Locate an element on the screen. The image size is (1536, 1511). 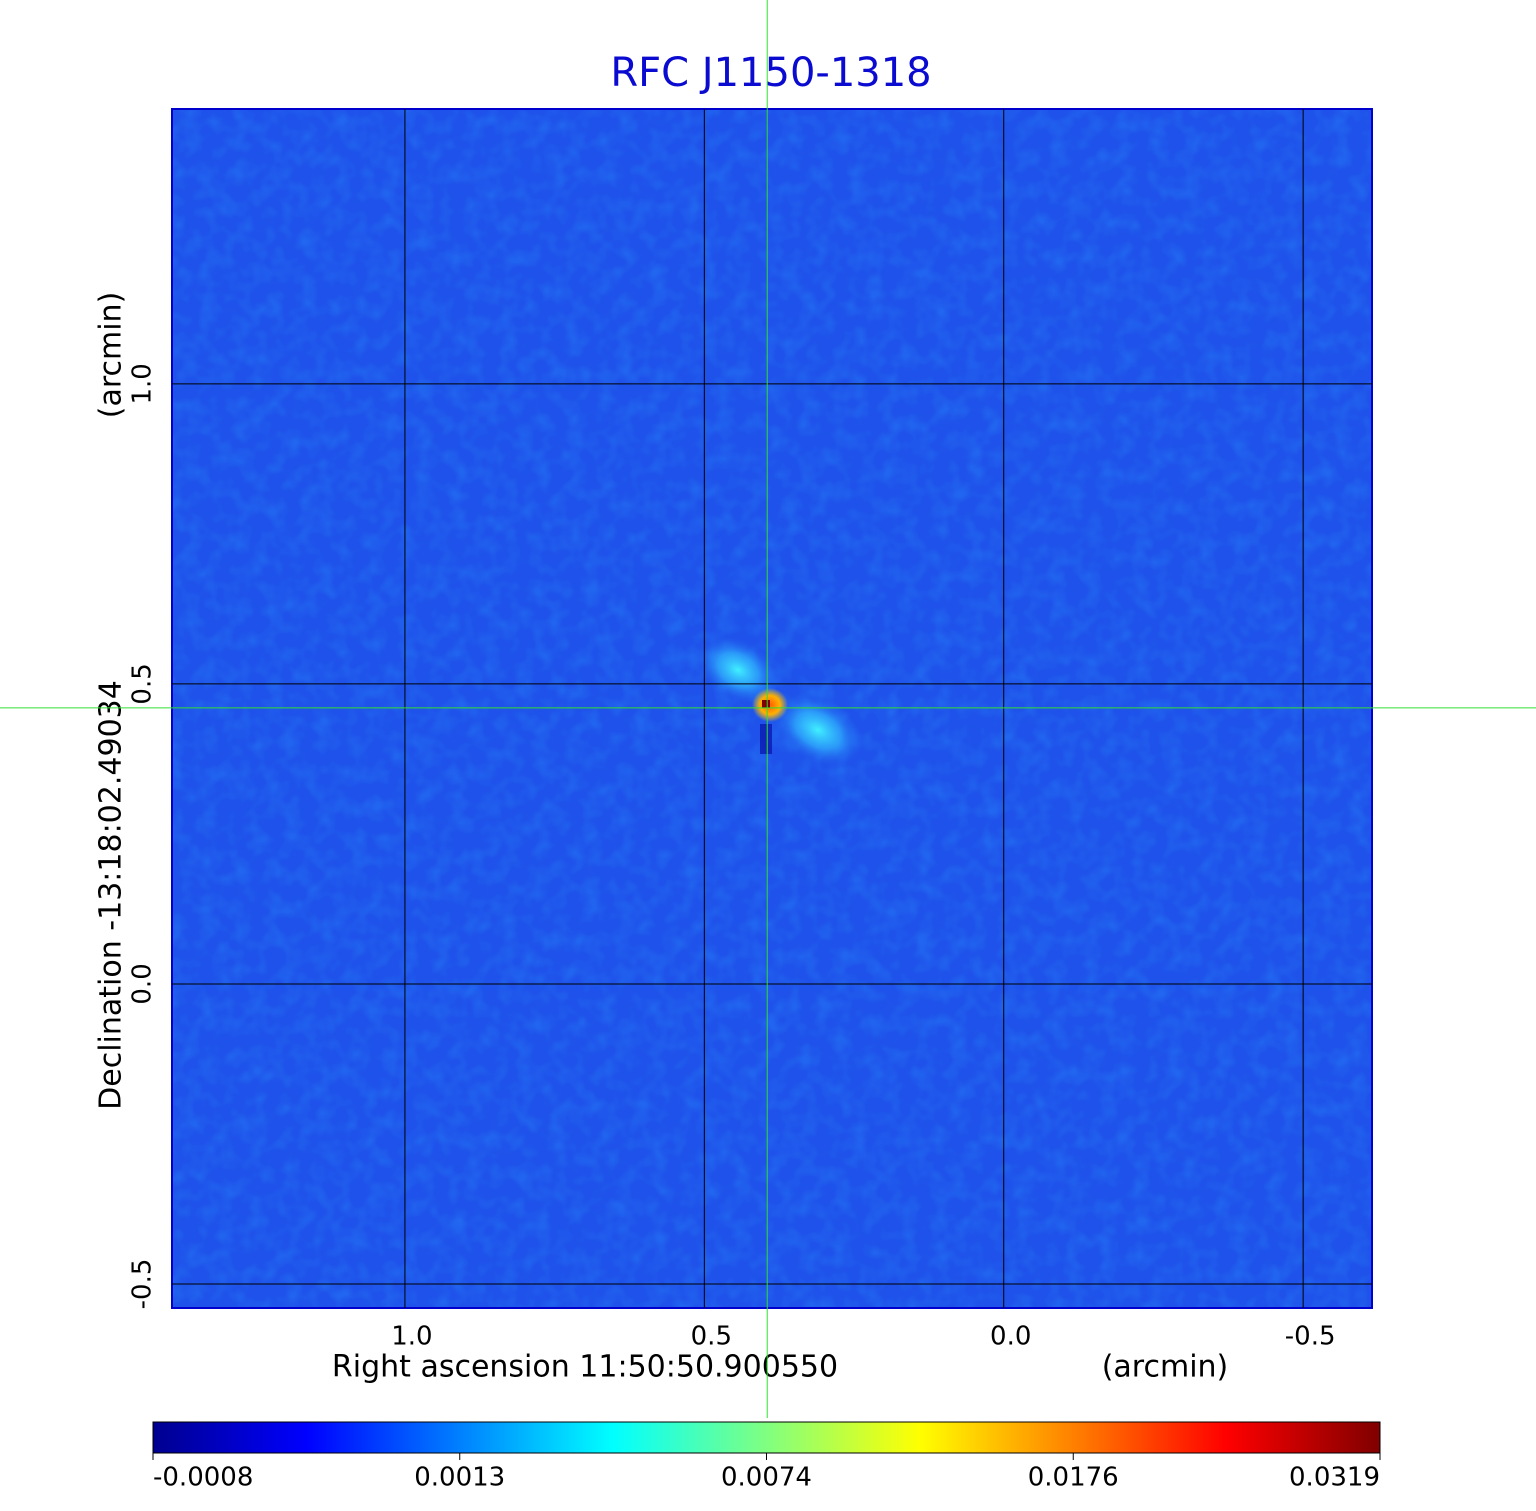
y-tick-label: 1.0 is located at coordinates (143, 383).